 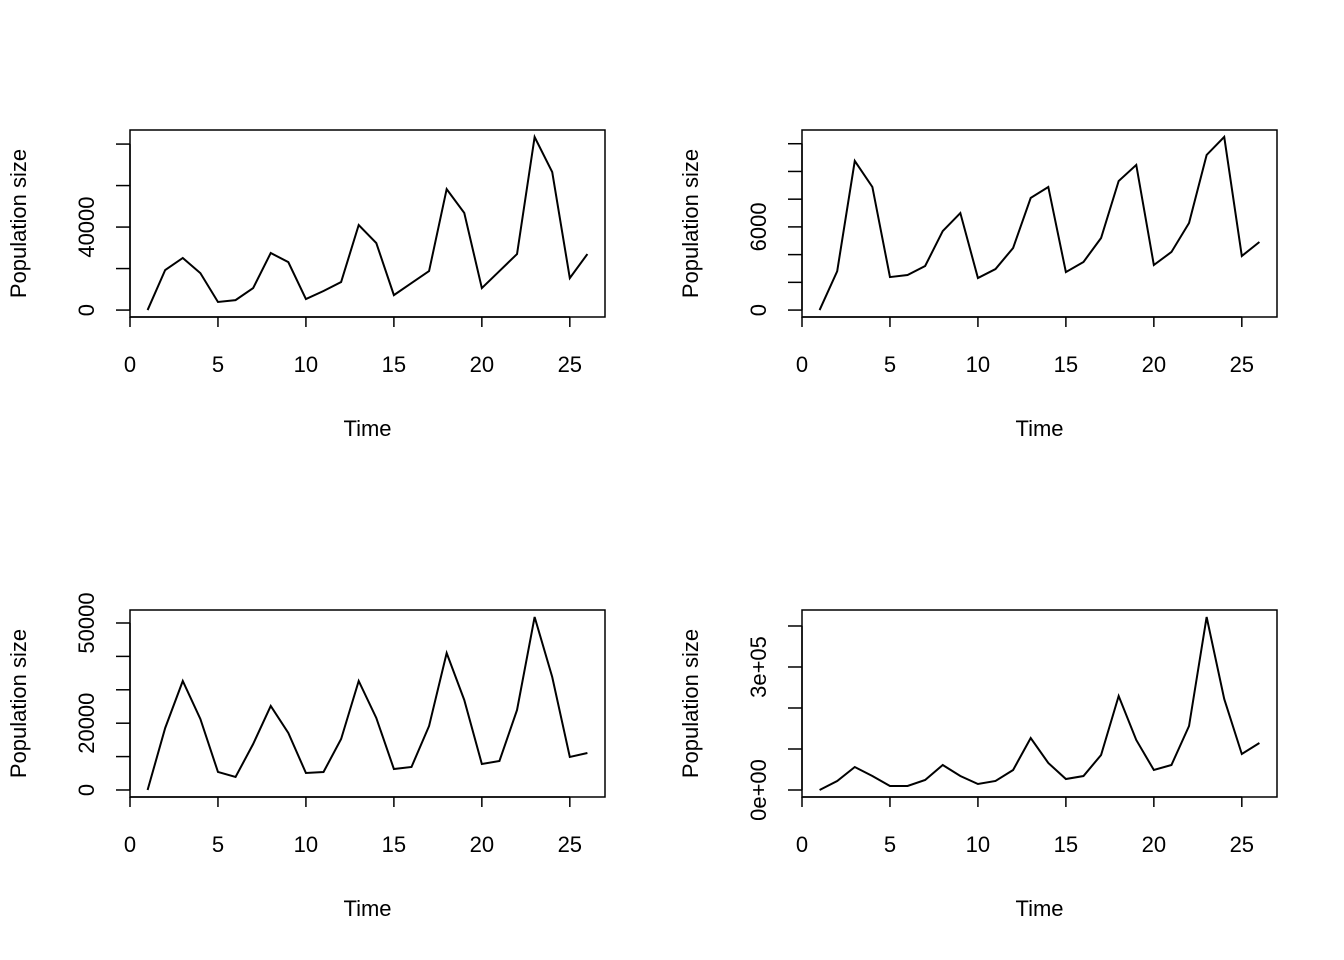 What do you see at coordinates (86, 226) in the screenshot?
I see `y-tick-label: 40000` at bounding box center [86, 226].